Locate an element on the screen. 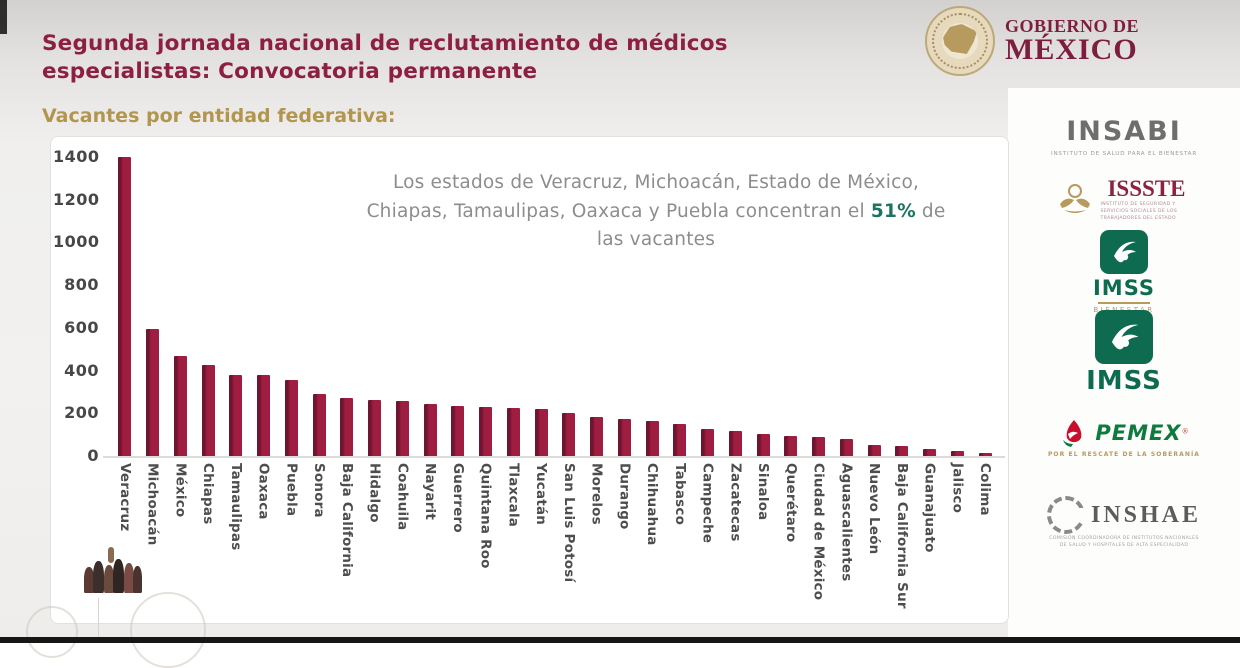 The image size is (1240, 668). x-tick-label: Michoacán is located at coordinates (152, 504).